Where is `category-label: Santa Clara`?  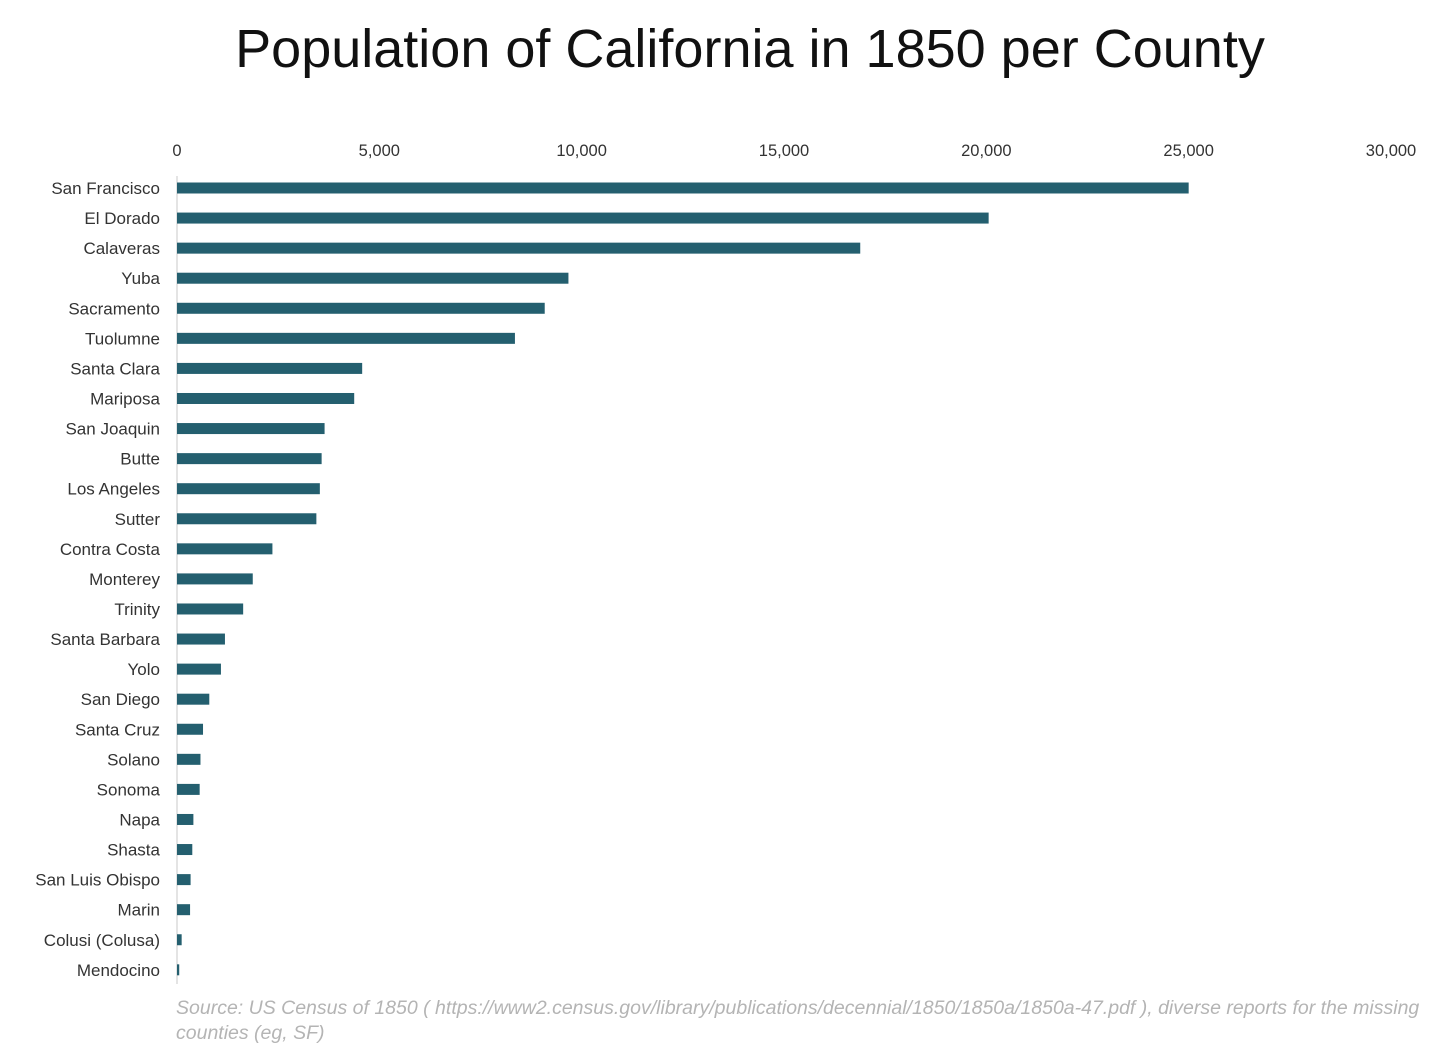
category-label: Santa Clara is located at coordinates (115, 368).